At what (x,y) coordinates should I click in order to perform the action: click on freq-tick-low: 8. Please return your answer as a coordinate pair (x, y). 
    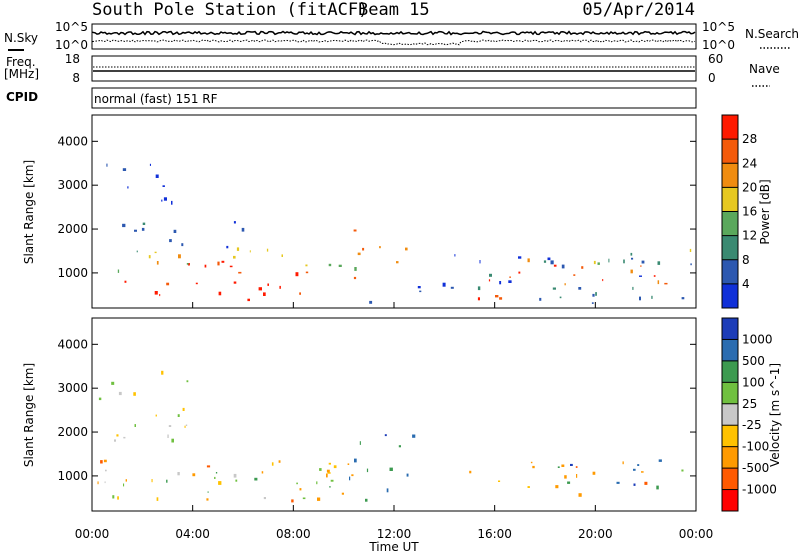
    Looking at the image, I should click on (76, 78).